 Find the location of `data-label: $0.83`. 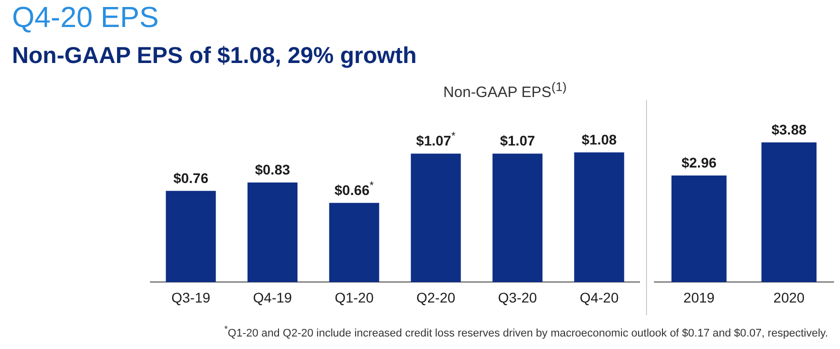

data-label: $0.83 is located at coordinates (272, 169).